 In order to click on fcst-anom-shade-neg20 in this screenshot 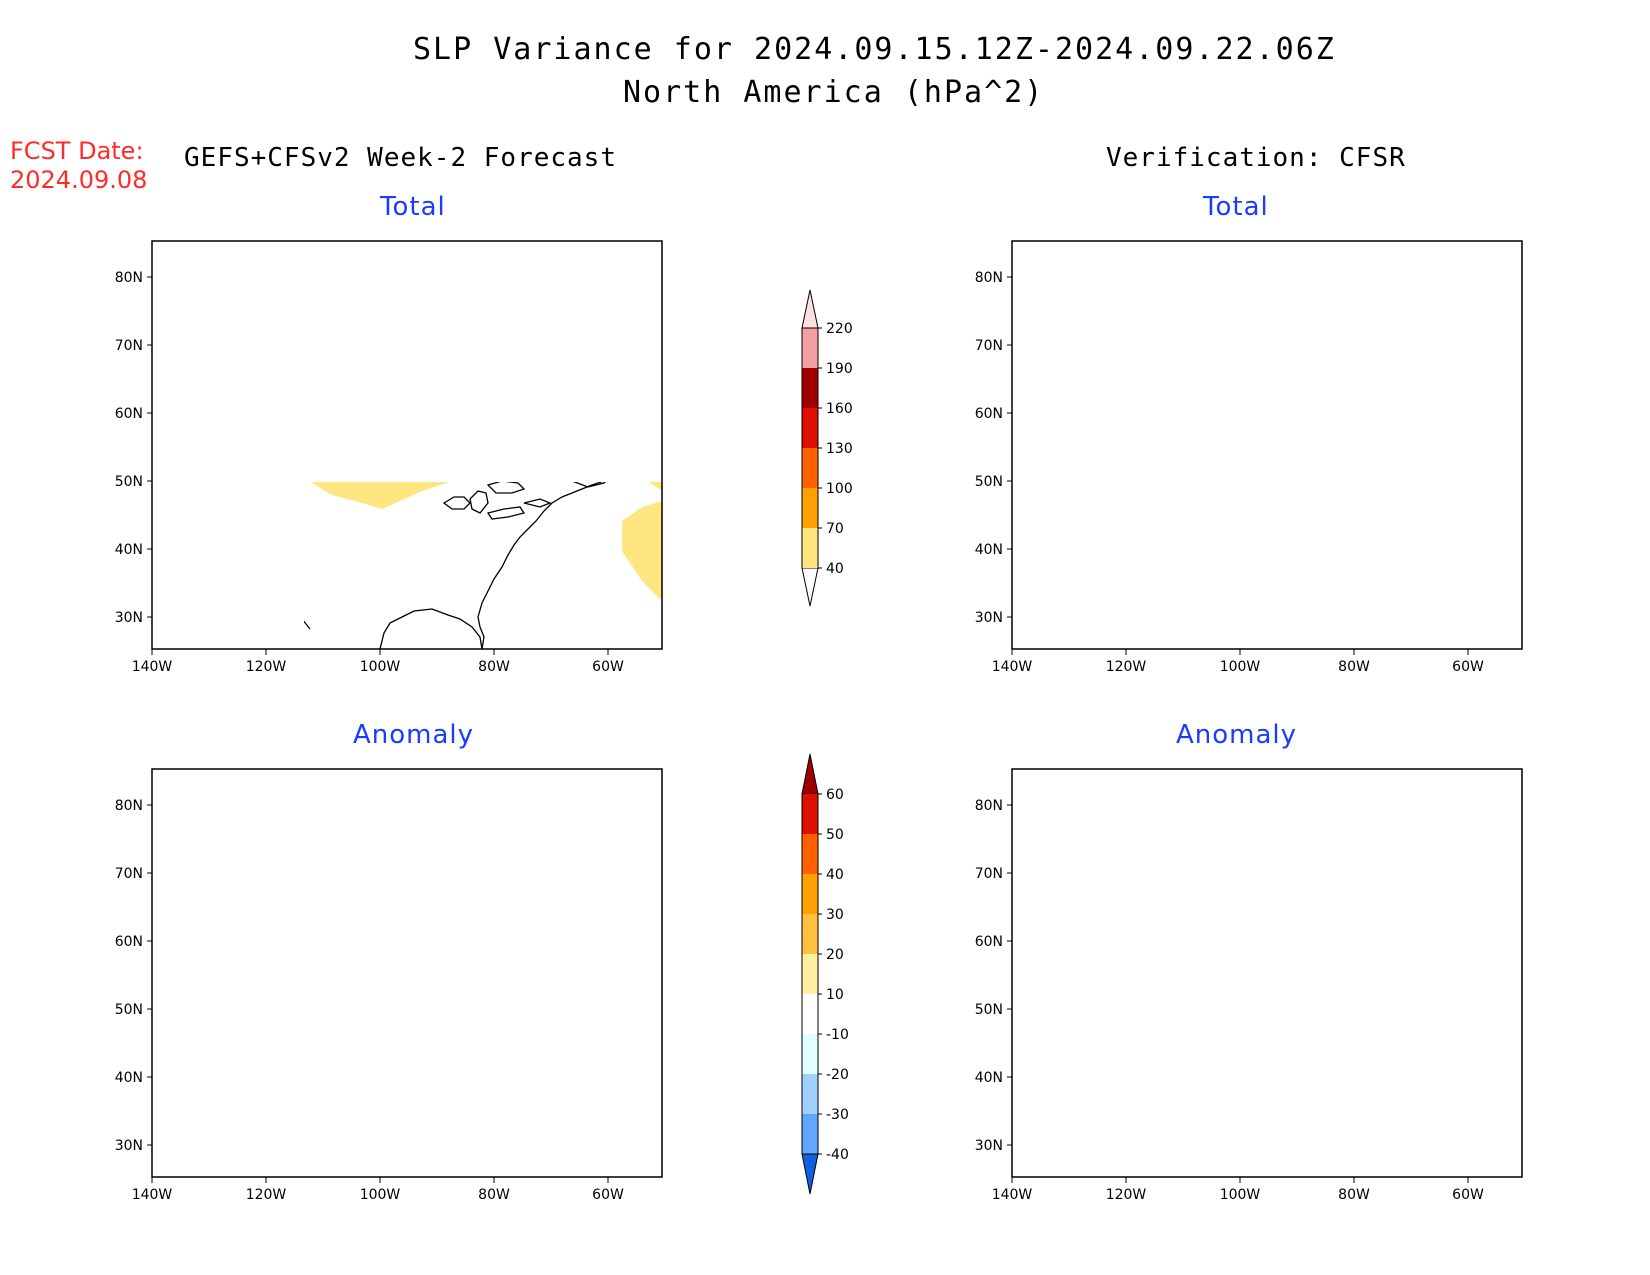, I will do `click(522, 949)`.